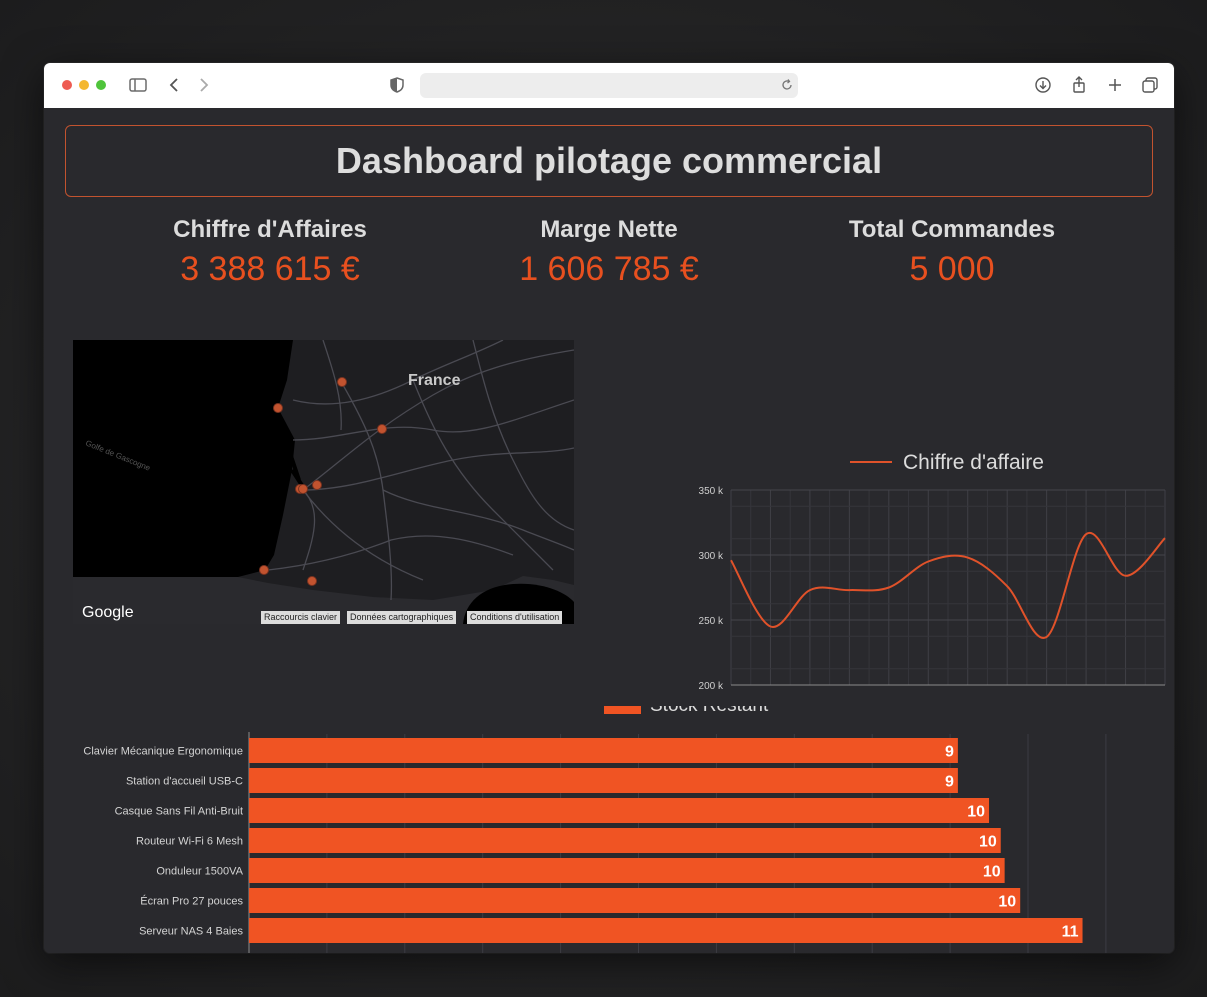 This screenshot has height=997, width=1207. I want to click on google-logo: Google, so click(108, 612).